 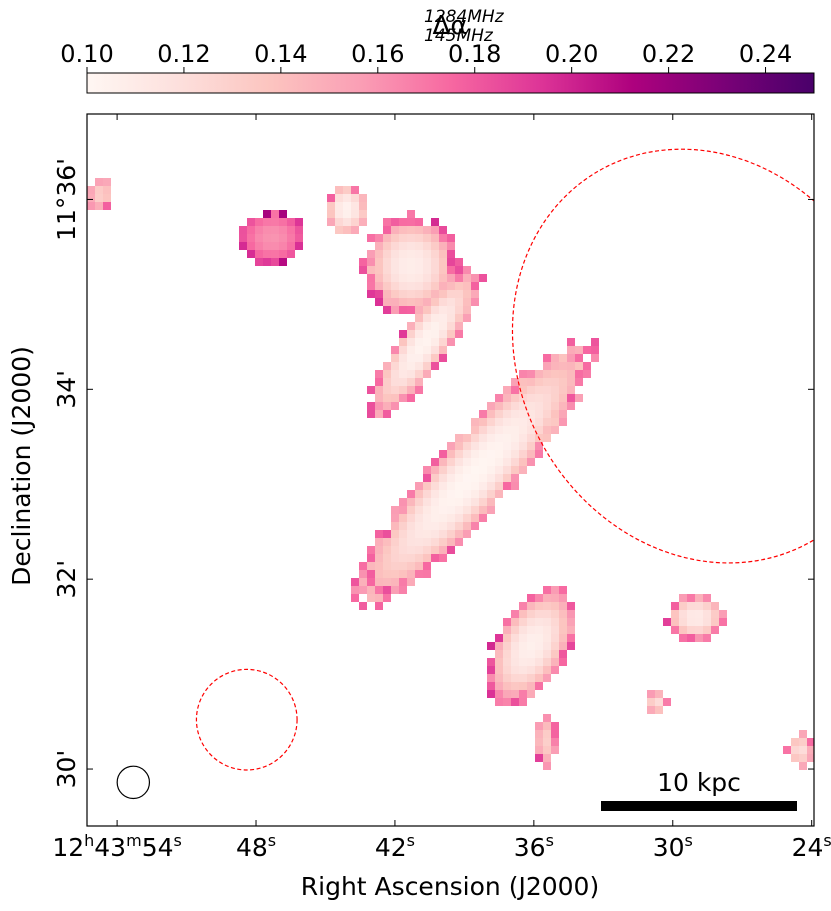 I want to click on x-tick-label: 12h43m54s, so click(x=117, y=846).